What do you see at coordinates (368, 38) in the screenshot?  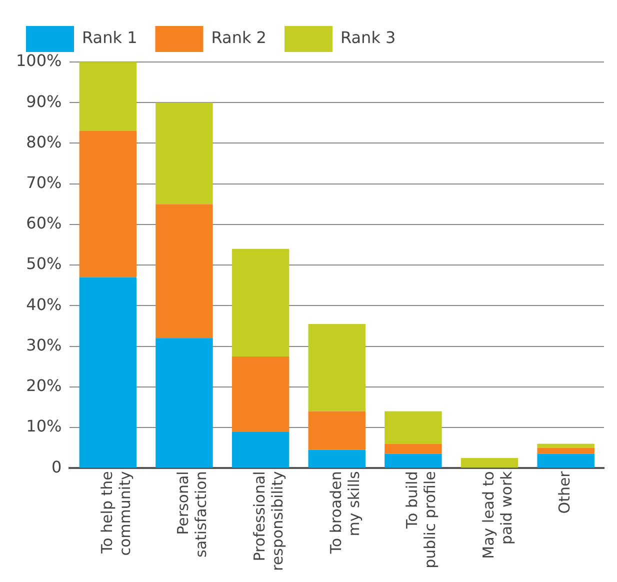 I see `legend-label: Rank 3` at bounding box center [368, 38].